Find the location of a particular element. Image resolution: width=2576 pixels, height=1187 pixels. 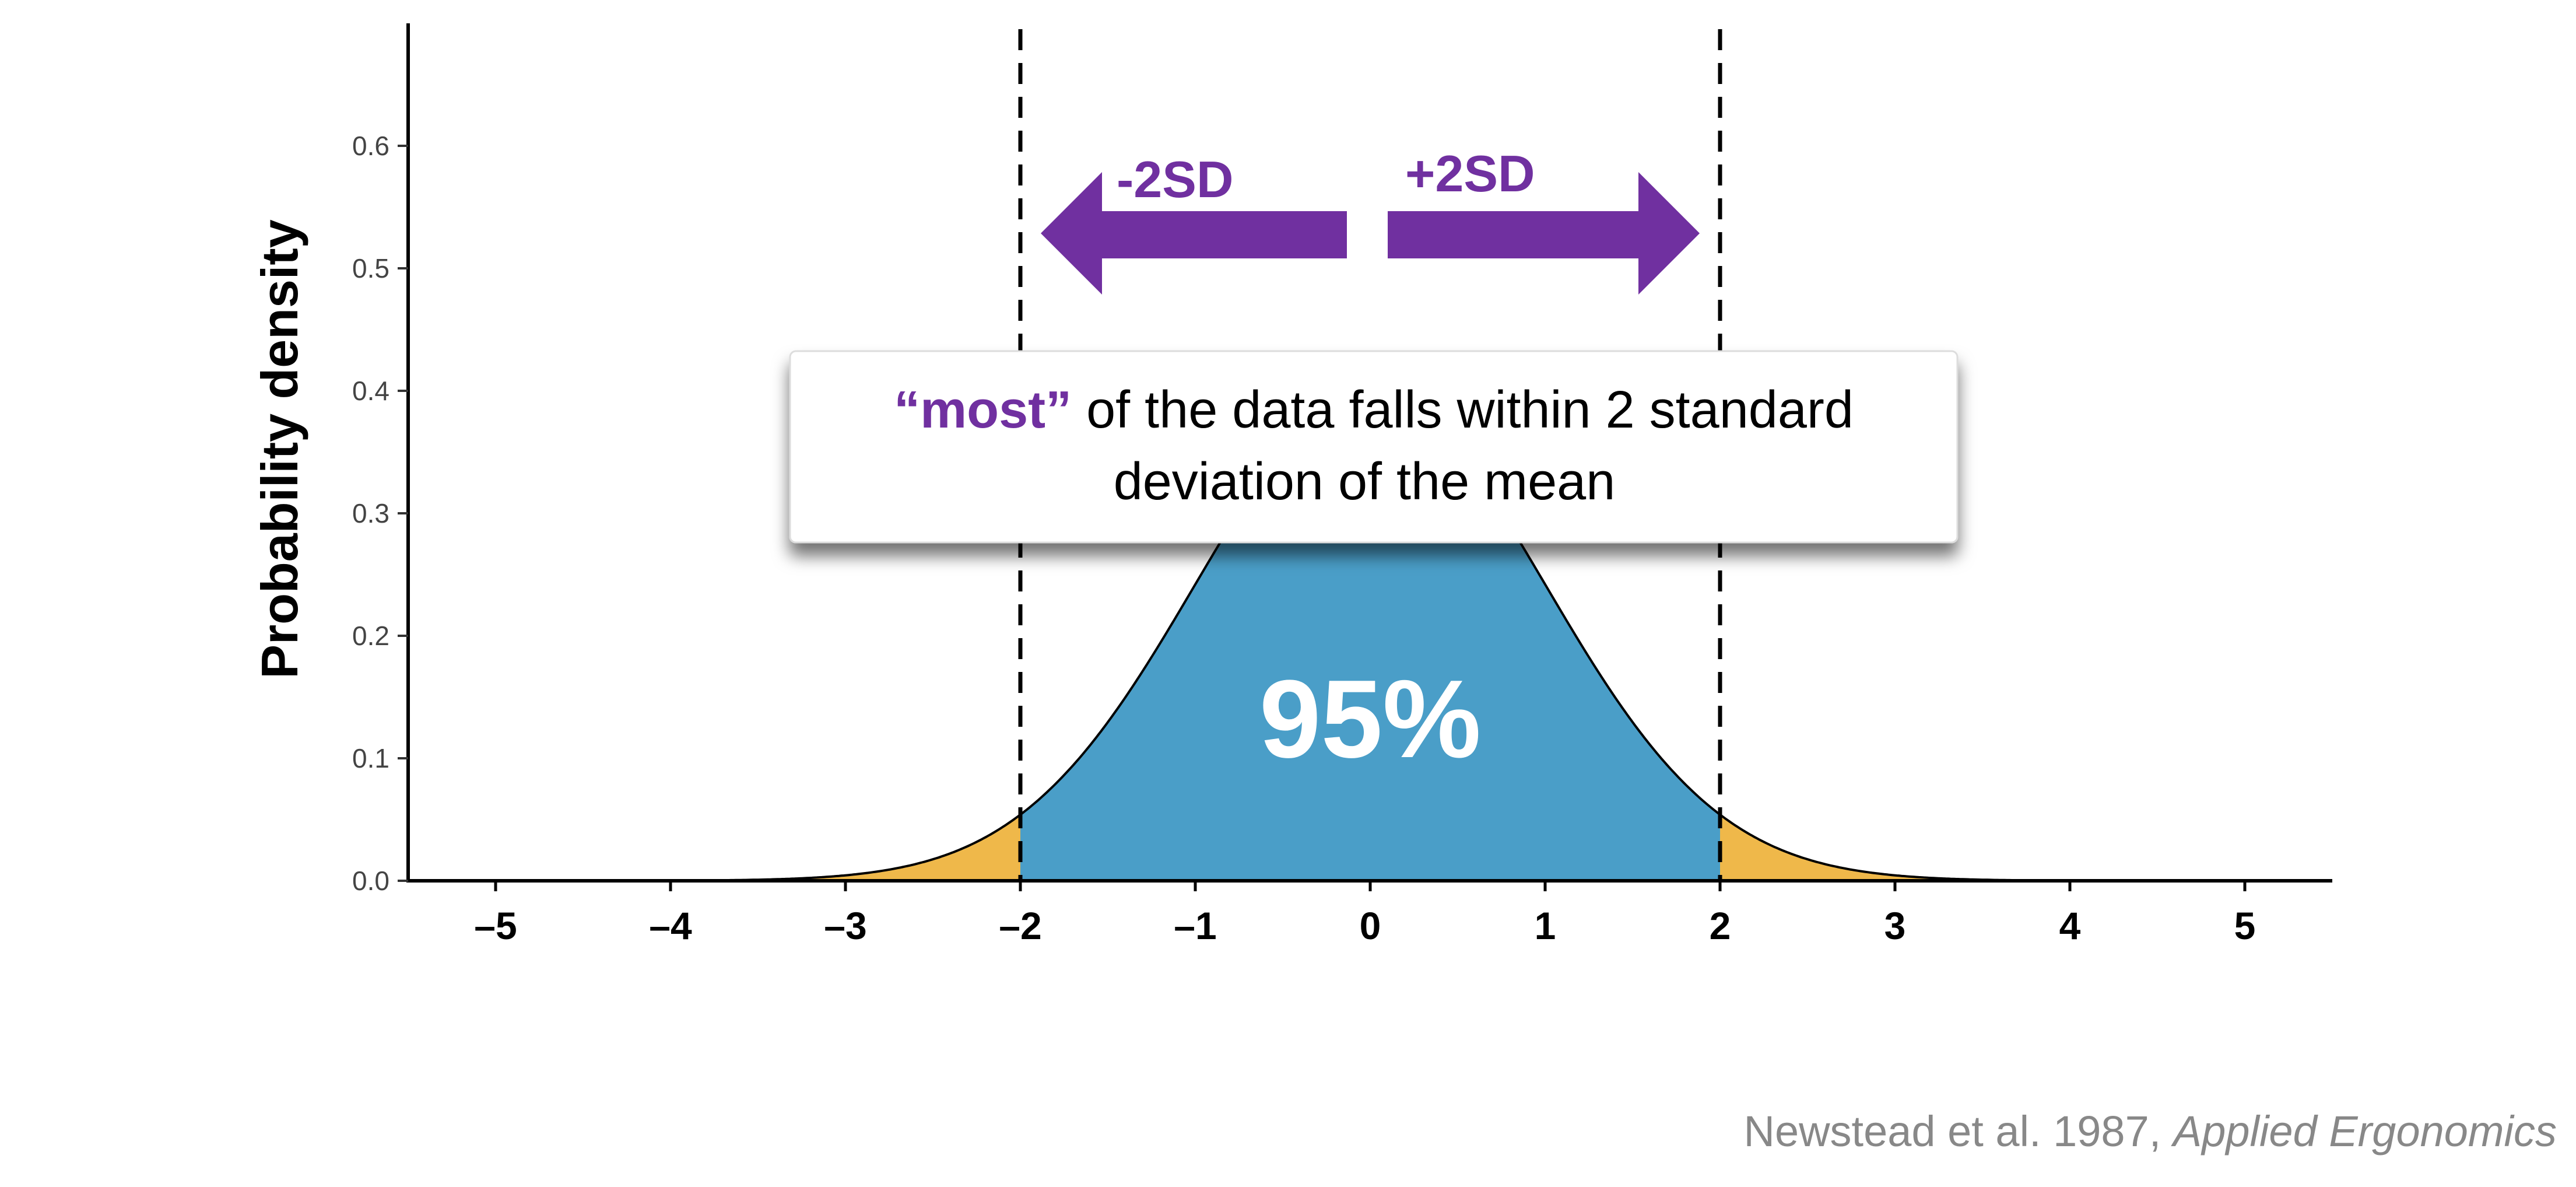

source-journal: Applied Ergonomics is located at coordinates (2364, 1131).